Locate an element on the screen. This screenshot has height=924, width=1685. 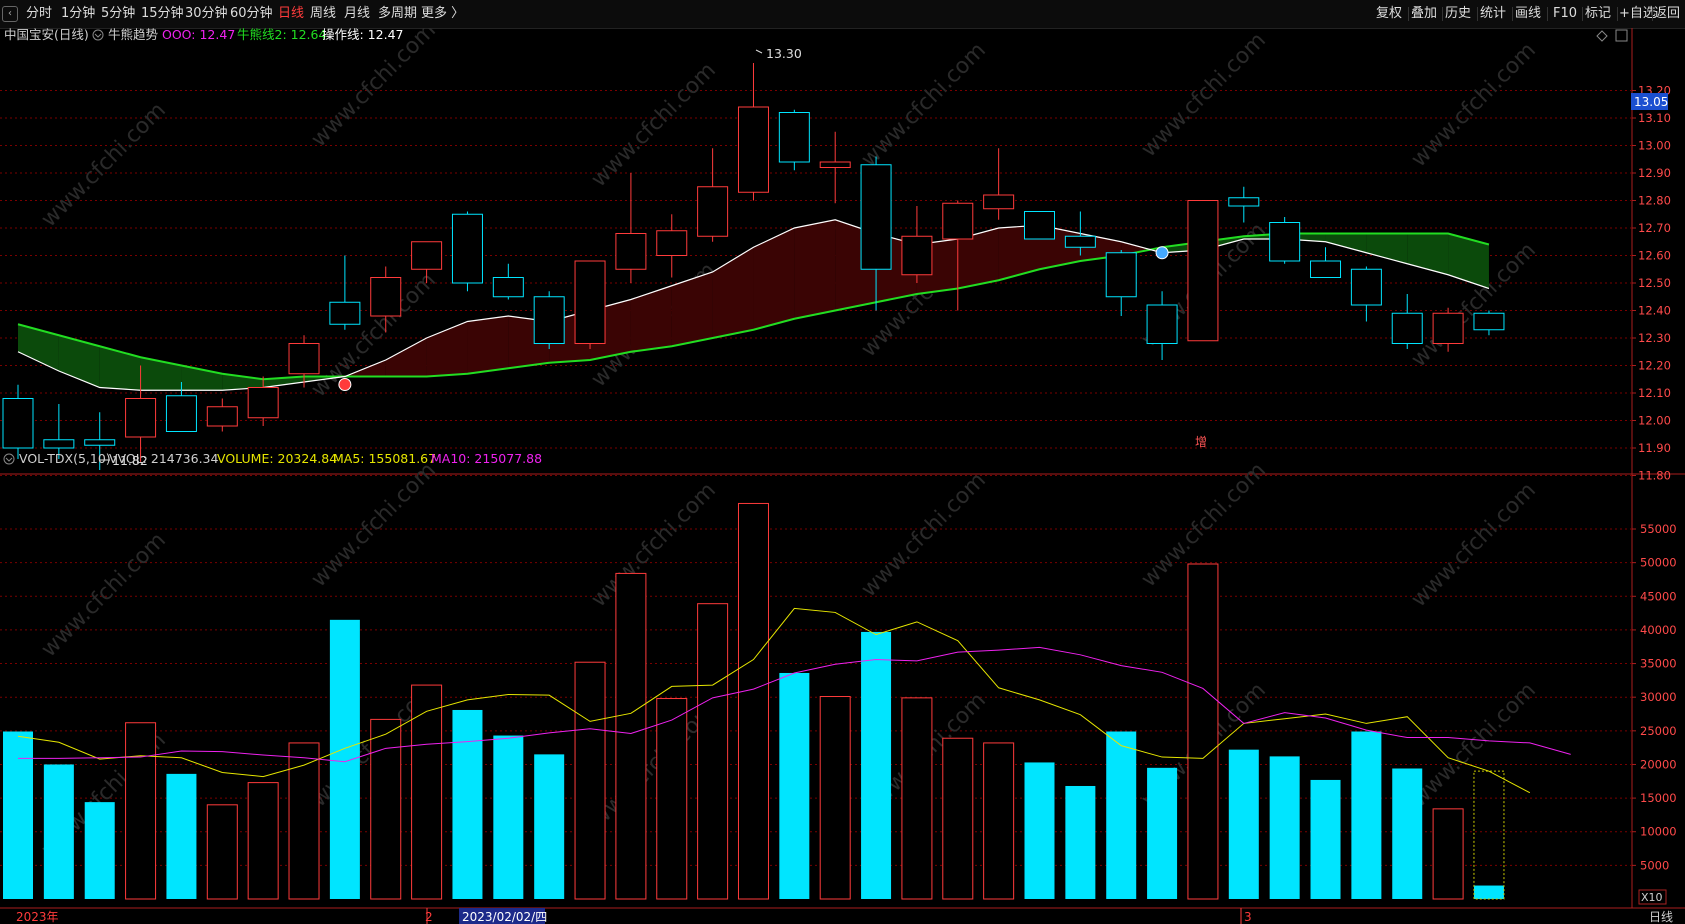
signal-text: 增 is located at coordinates (1201, 442).